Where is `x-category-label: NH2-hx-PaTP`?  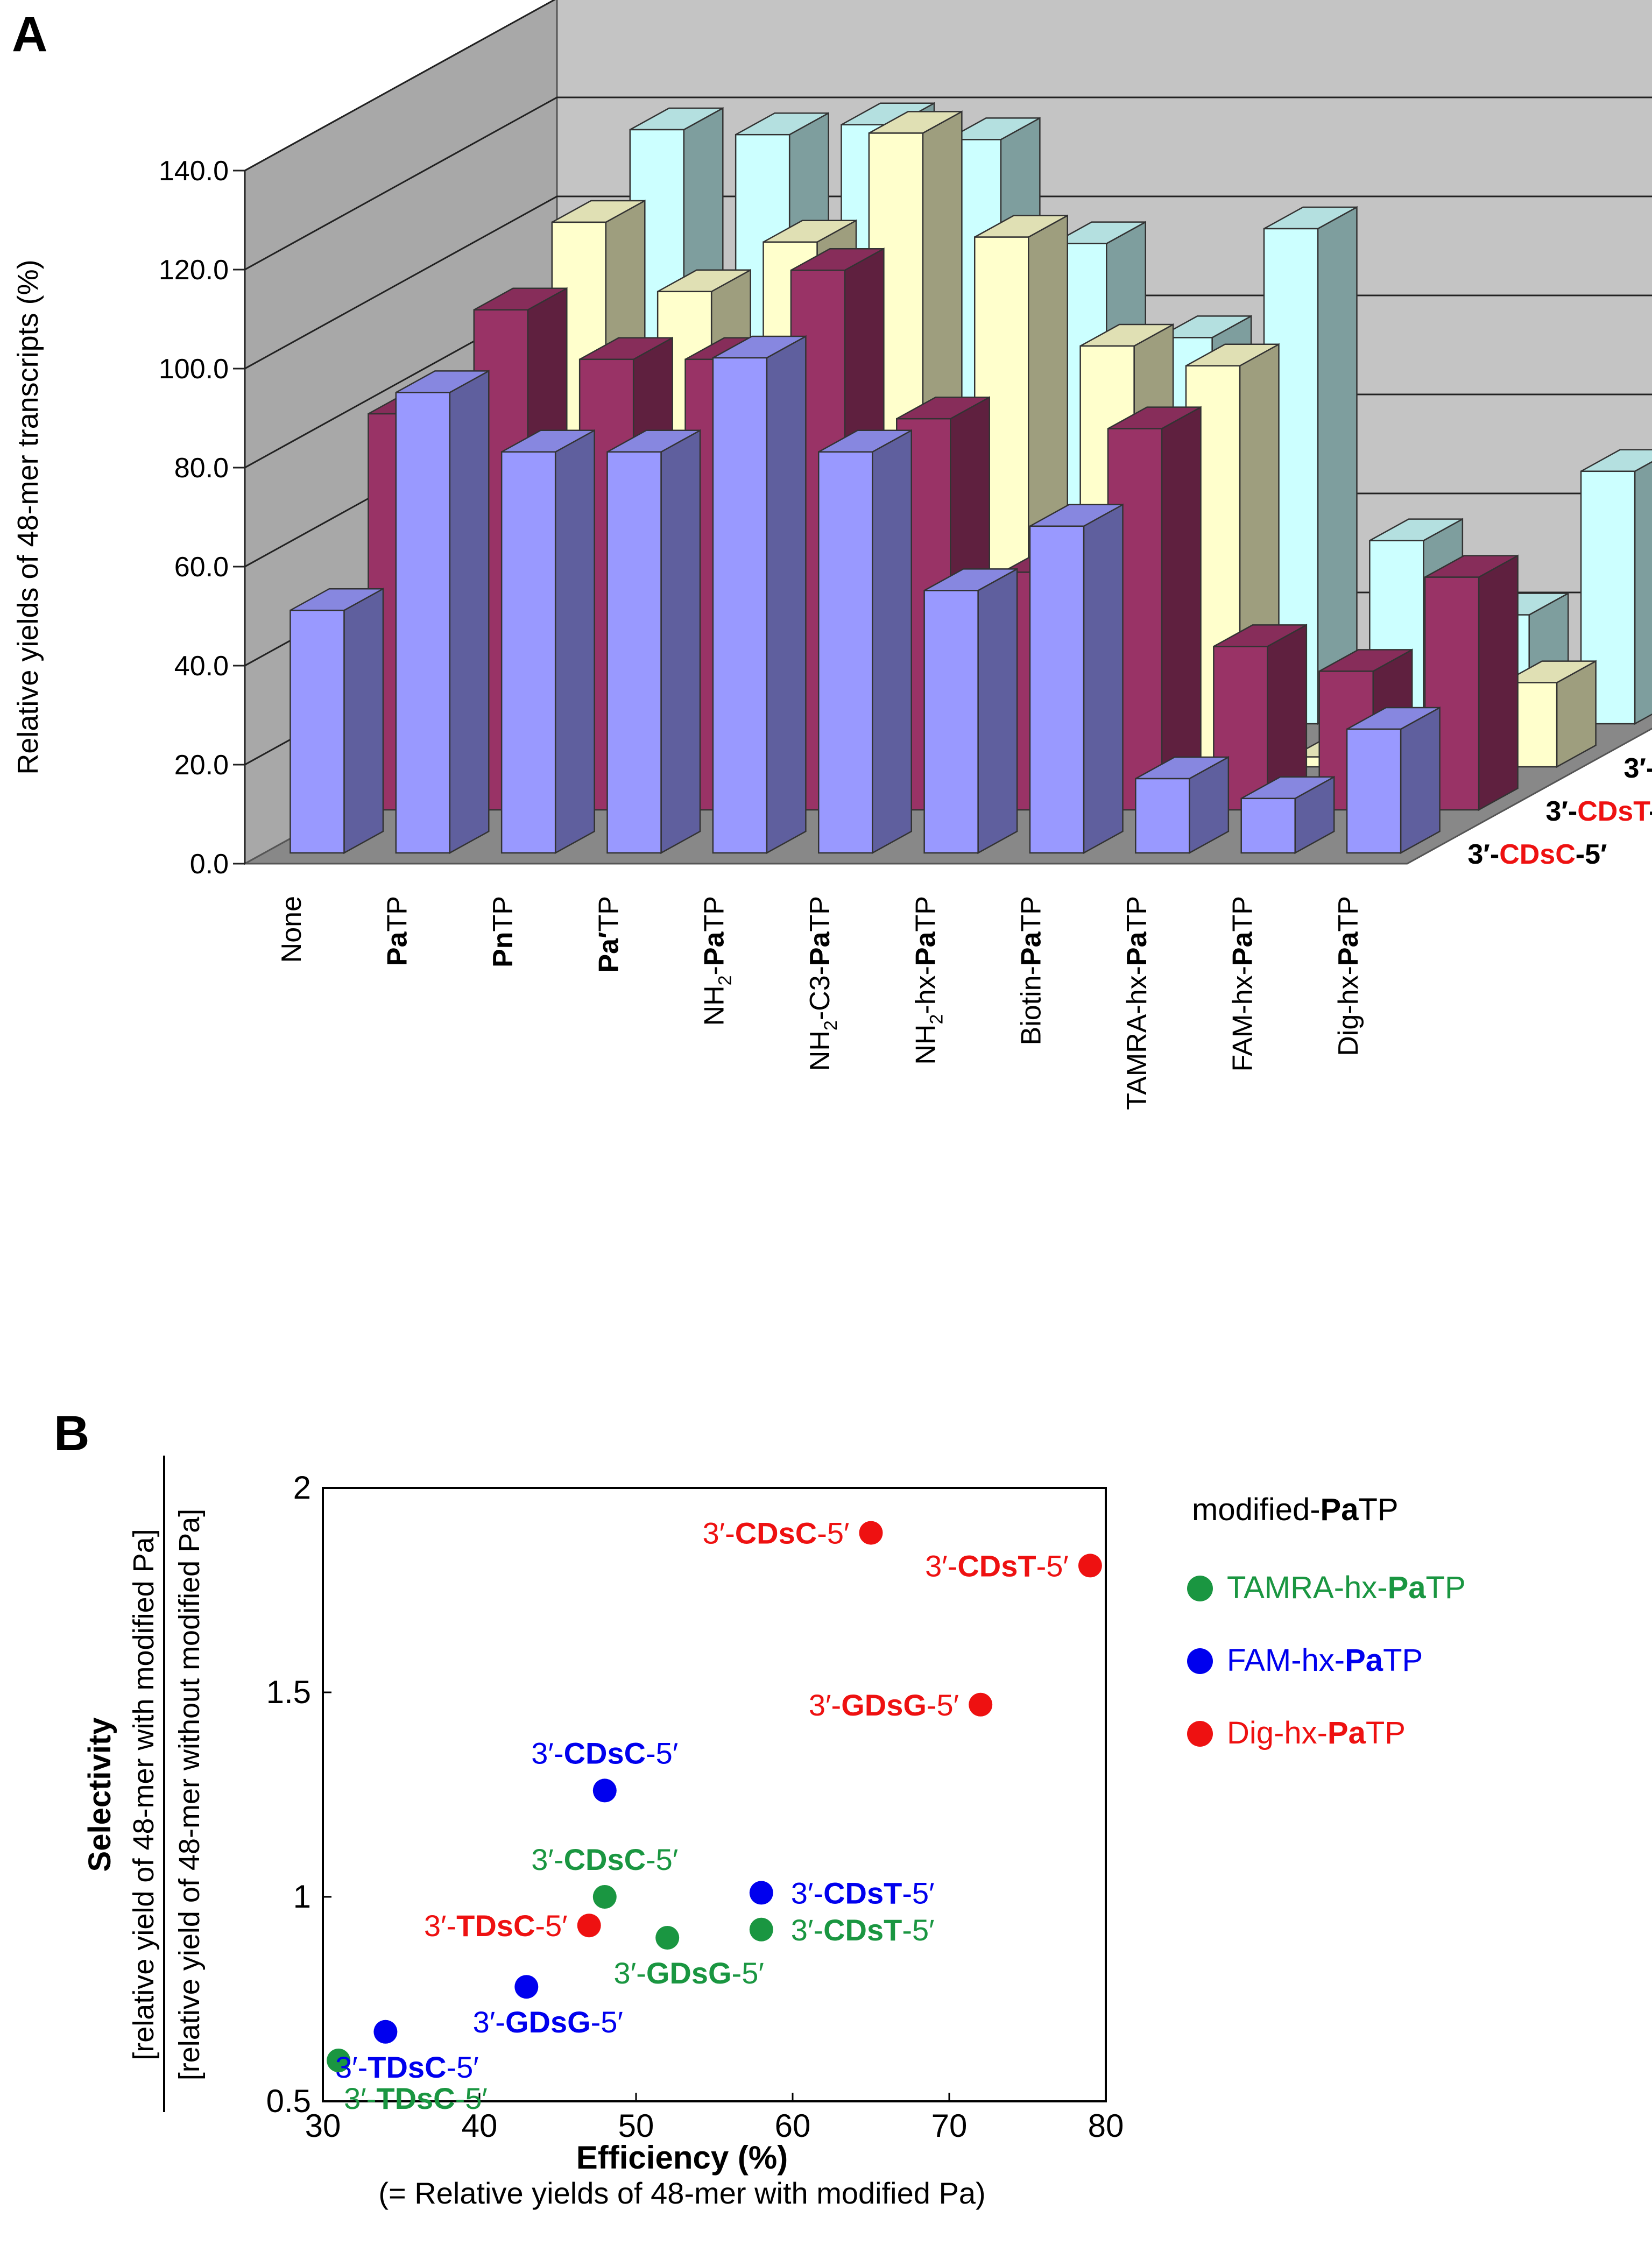 x-category-label: NH2-hx-PaTP is located at coordinates (928, 980).